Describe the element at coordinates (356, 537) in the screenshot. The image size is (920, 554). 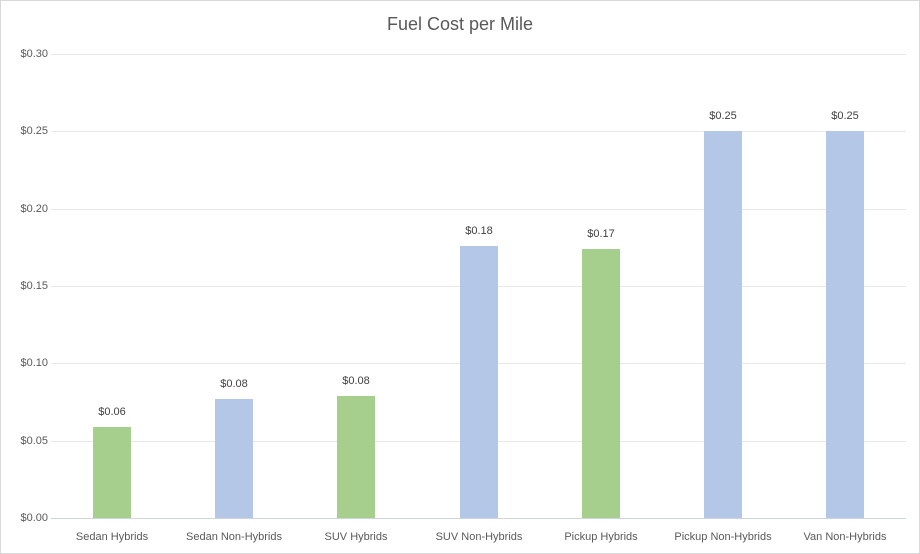
I see `x-axis-category-label: SUV Hybrids` at that location.